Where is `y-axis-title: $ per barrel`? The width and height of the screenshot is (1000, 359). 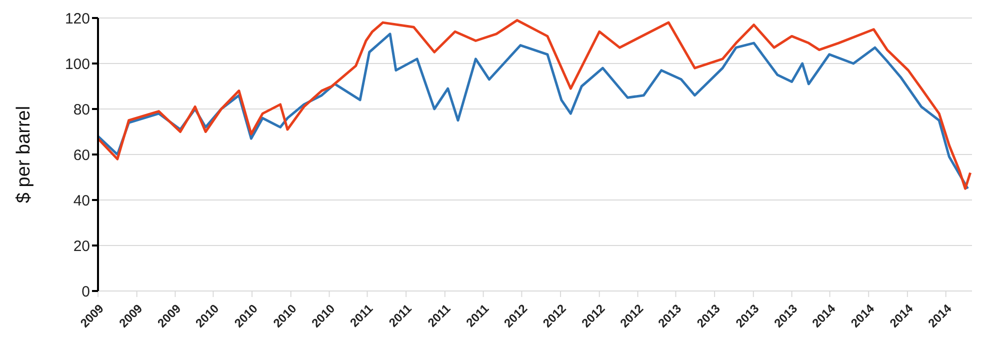 y-axis-title: $ per barrel is located at coordinates (24, 155).